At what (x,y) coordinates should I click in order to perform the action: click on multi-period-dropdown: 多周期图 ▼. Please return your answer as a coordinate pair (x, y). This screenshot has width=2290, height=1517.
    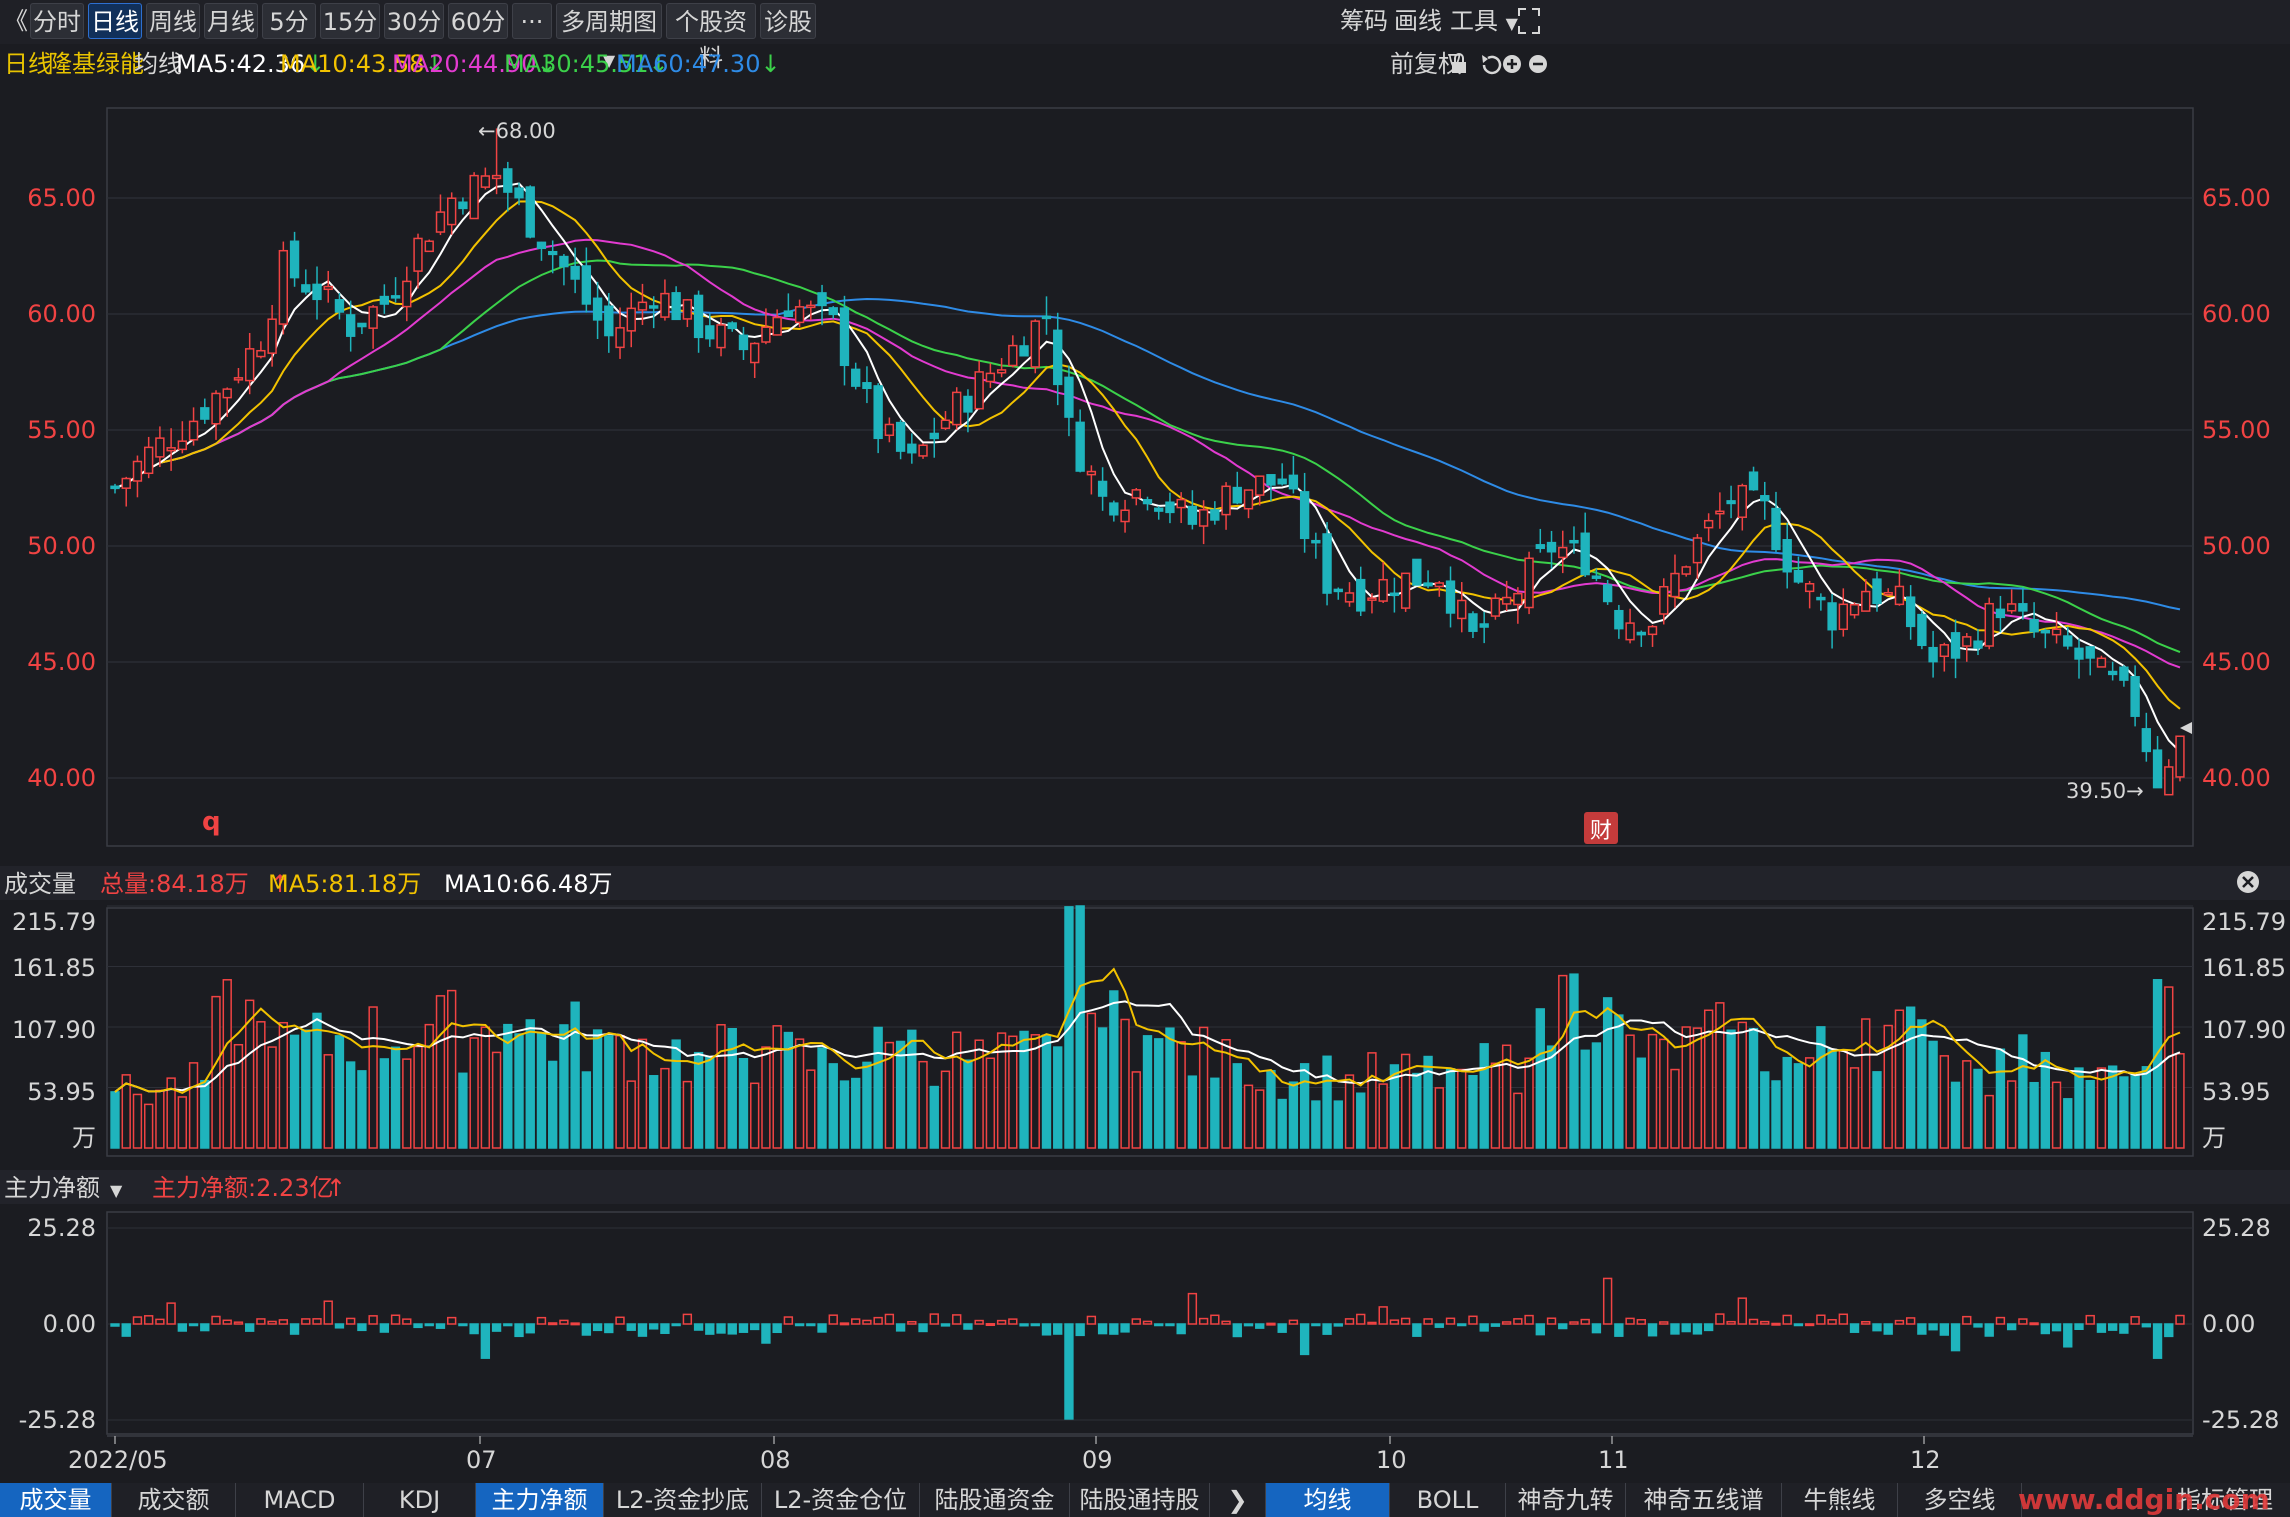
    Looking at the image, I should click on (609, 36).